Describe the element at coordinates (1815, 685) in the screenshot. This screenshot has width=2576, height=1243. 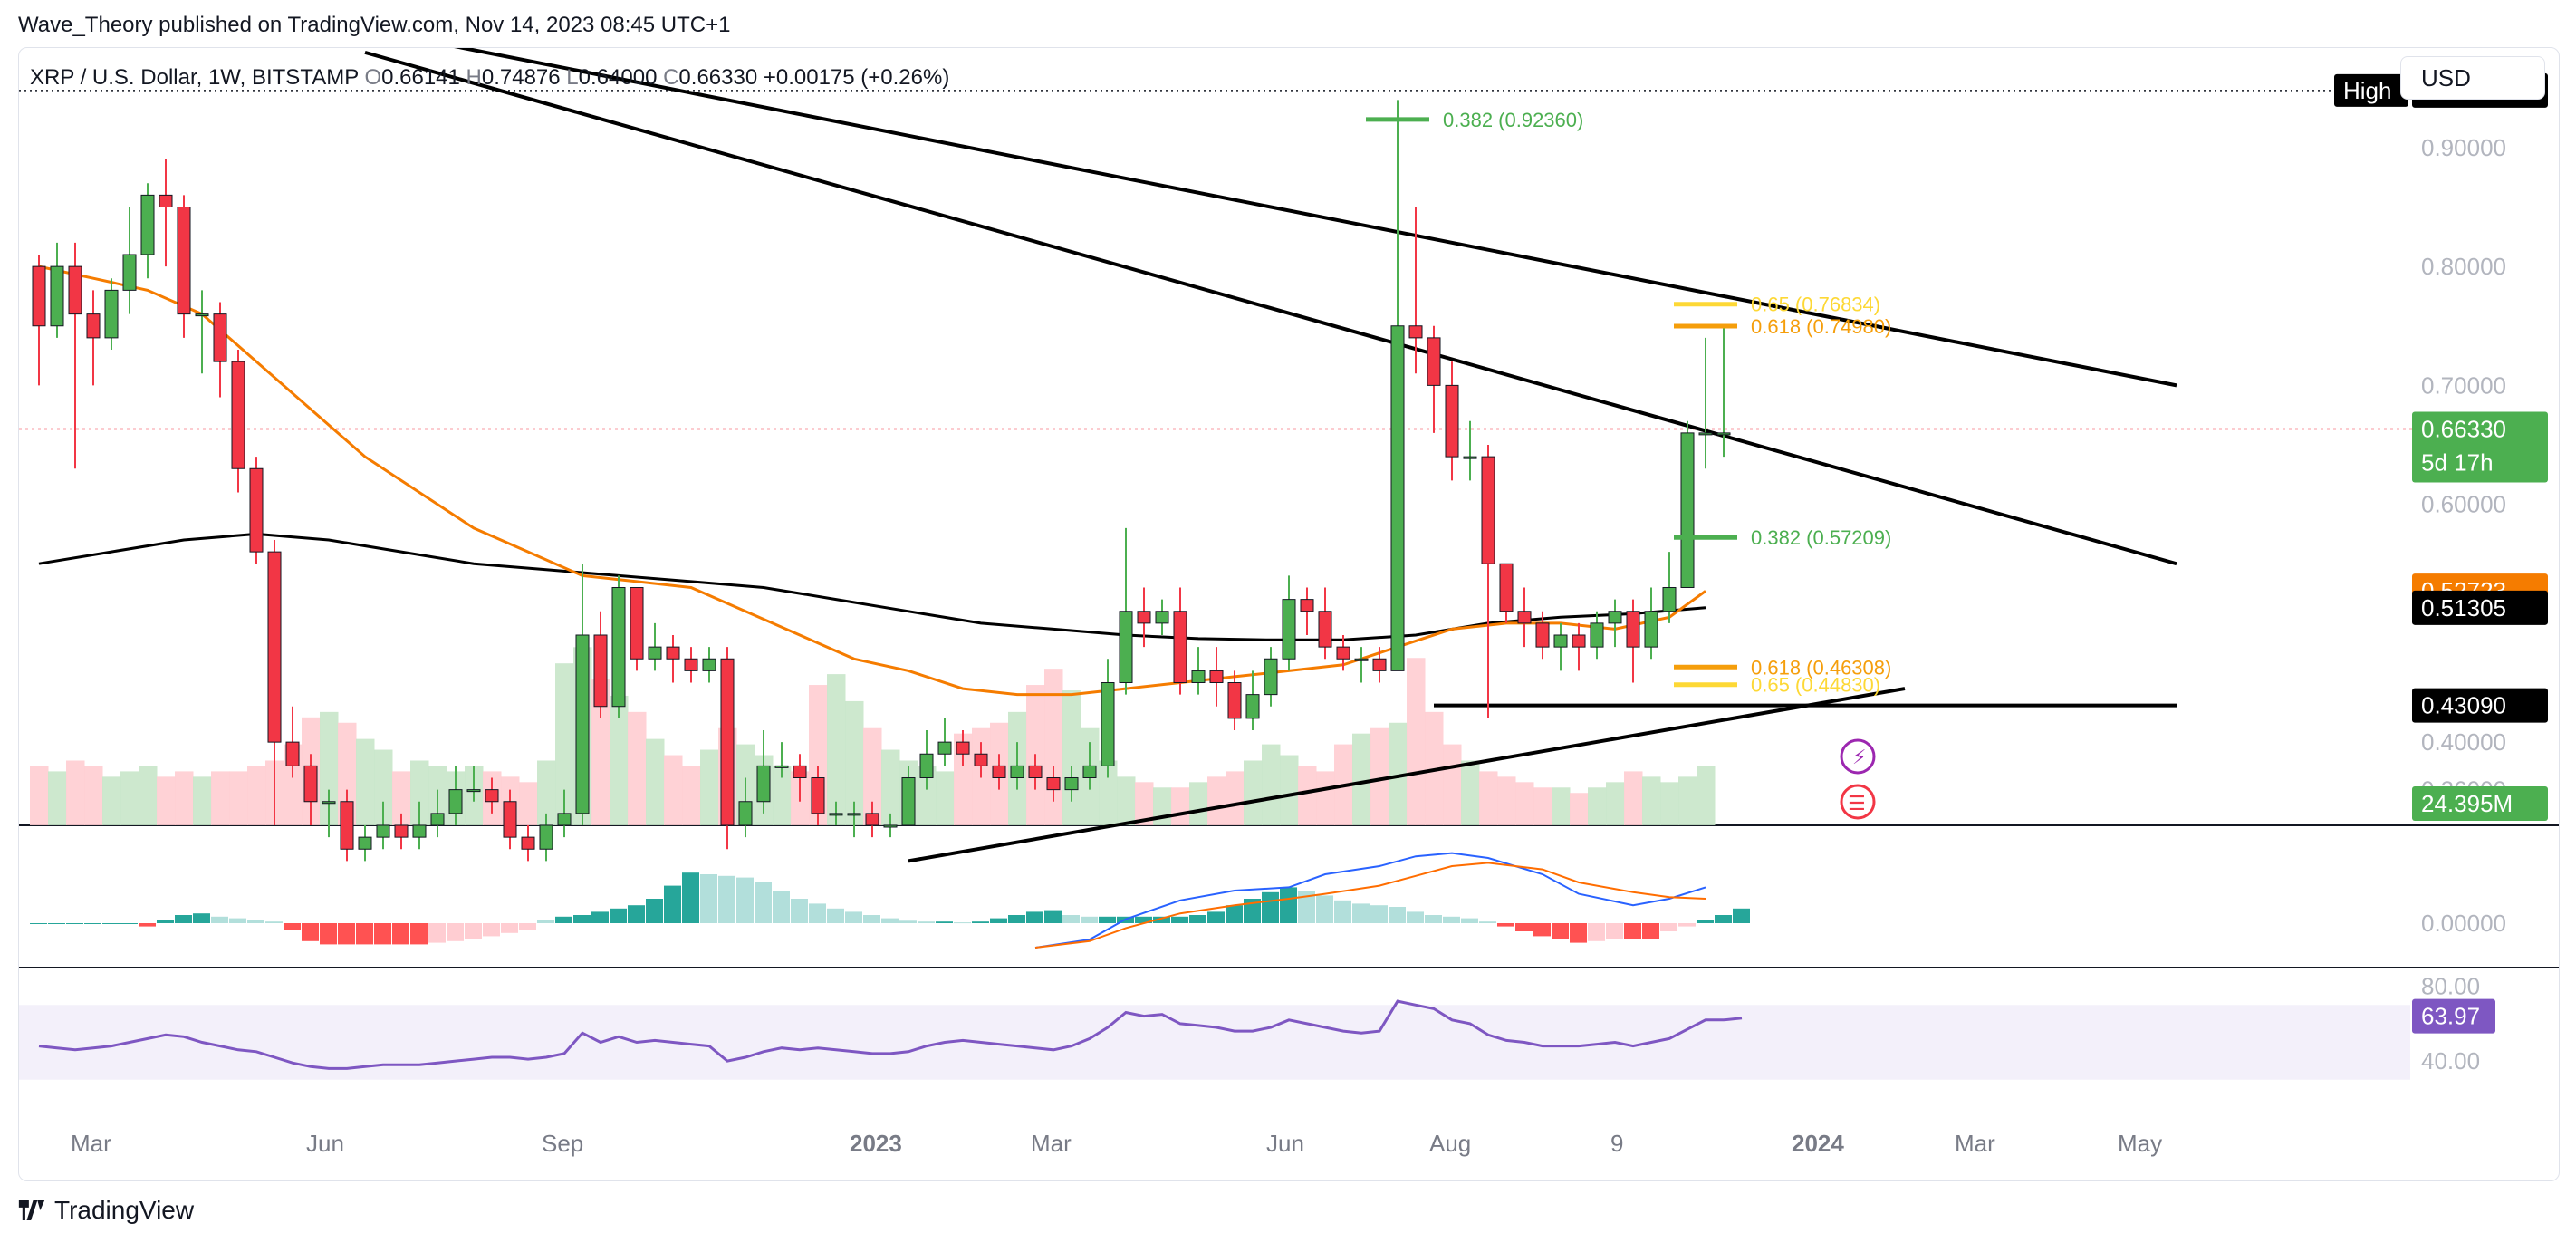
I see `fib-label: 0.65 (0.44830)` at that location.